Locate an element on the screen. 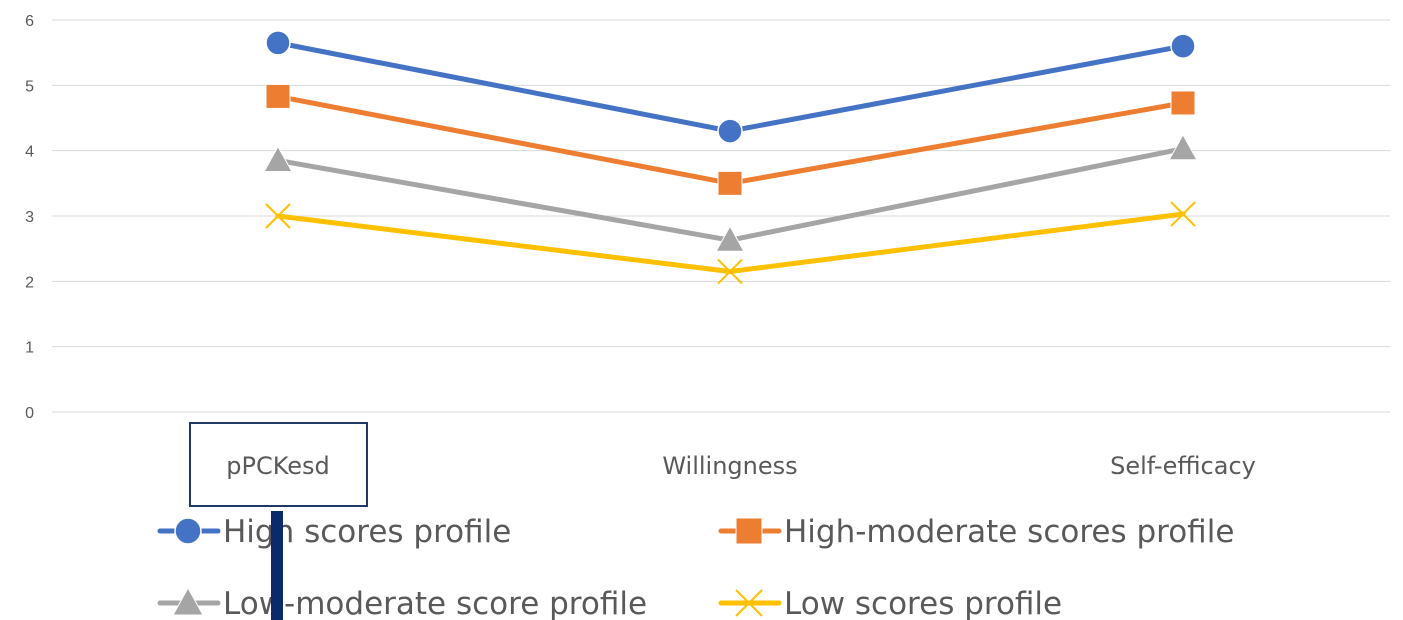  legend-label: Low-moderate score profile is located at coordinates (435, 603).